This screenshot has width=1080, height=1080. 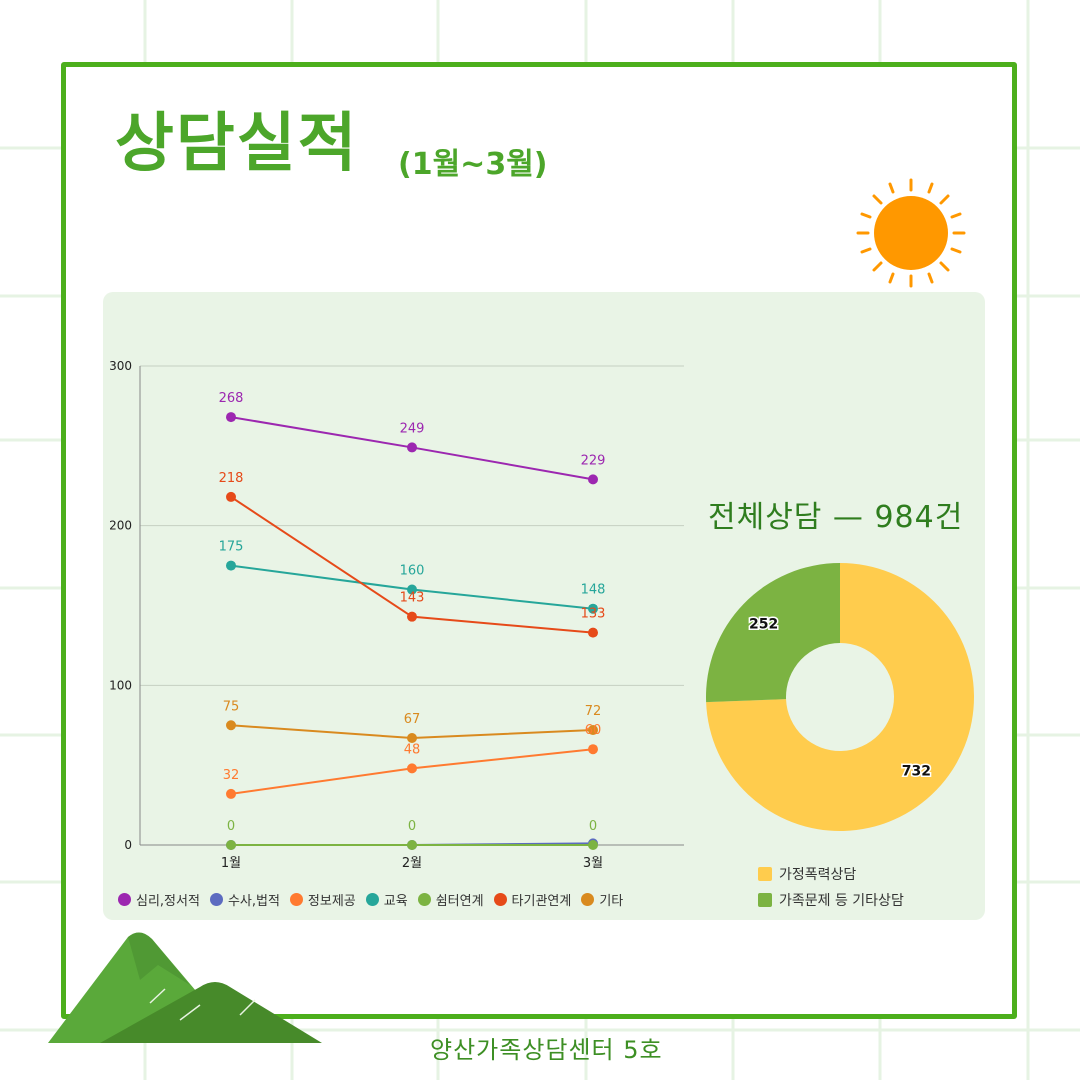 What do you see at coordinates (185, 987) in the screenshot?
I see `mountain-icon` at bounding box center [185, 987].